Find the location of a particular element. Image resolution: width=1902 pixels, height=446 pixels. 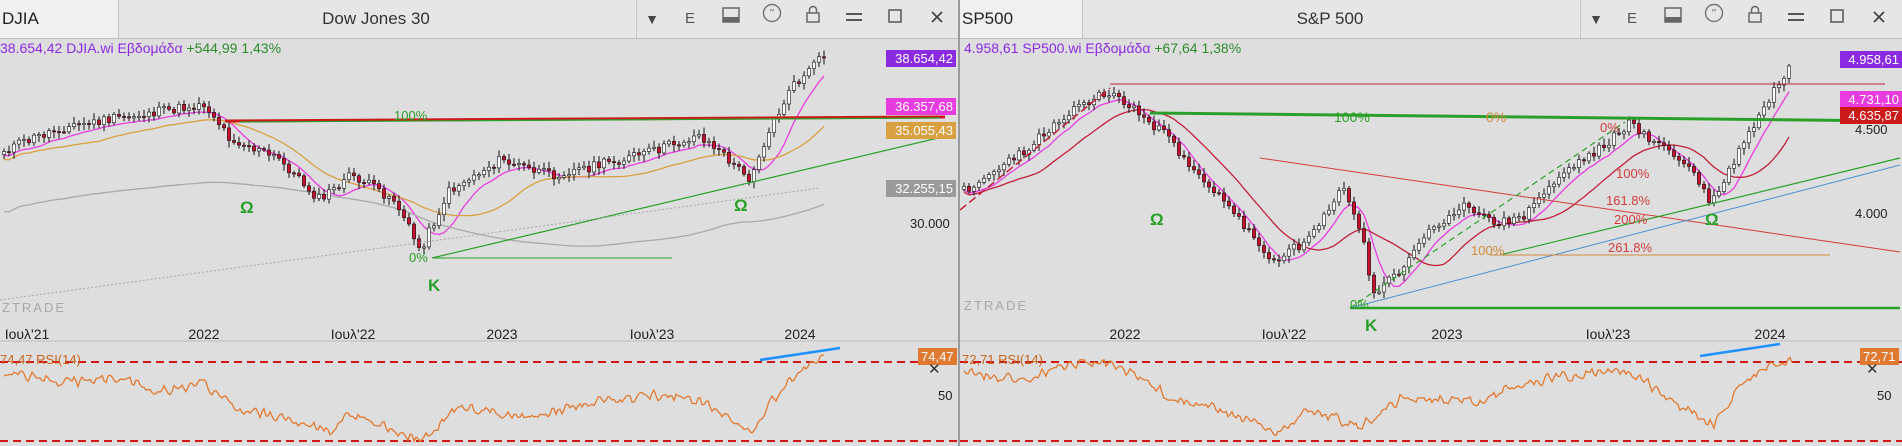

long-ma-line is located at coordinates (410, 244).